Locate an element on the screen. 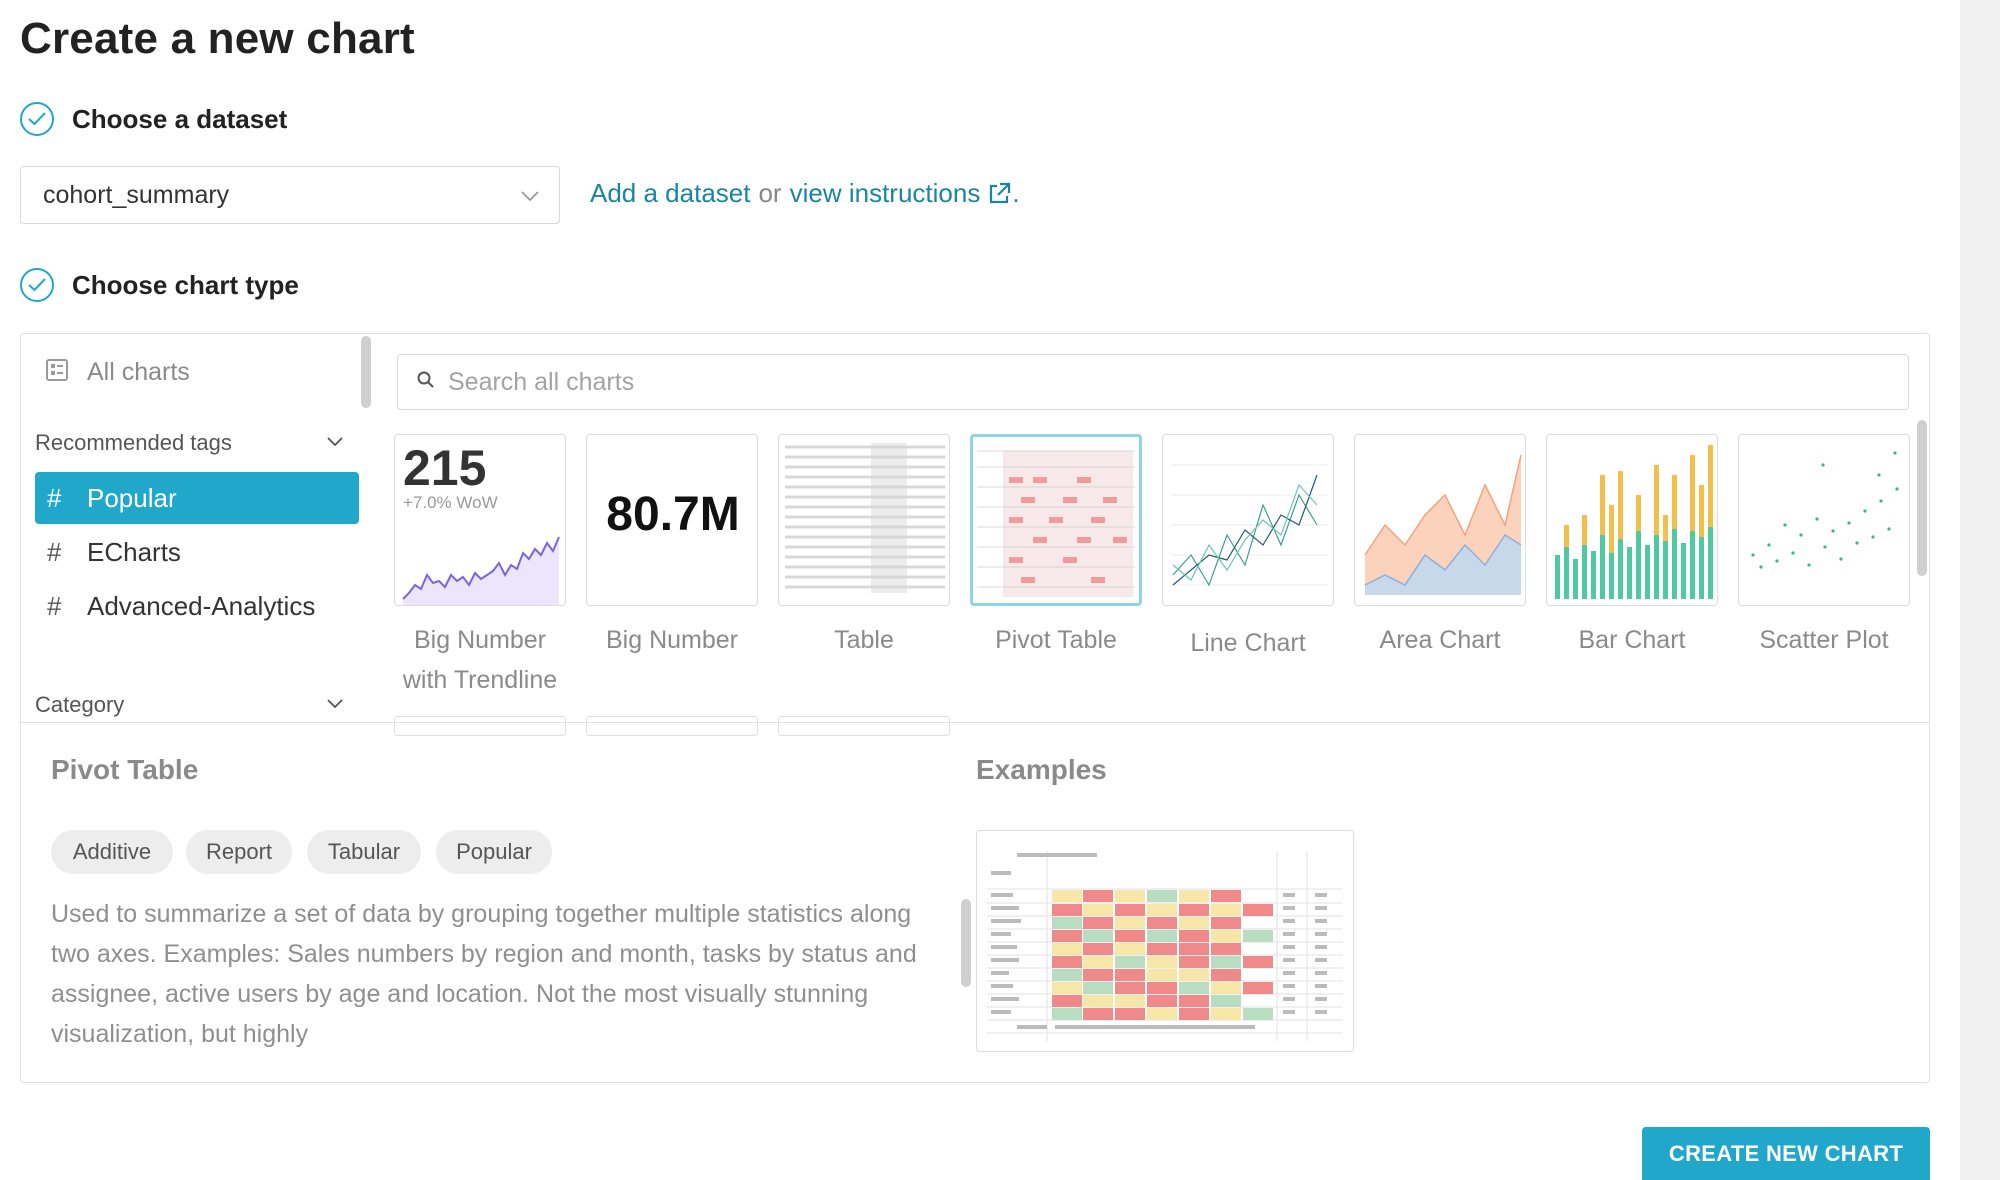 Image resolution: width=2000 pixels, height=1180 pixels. example-thumbnail is located at coordinates (1165, 941).